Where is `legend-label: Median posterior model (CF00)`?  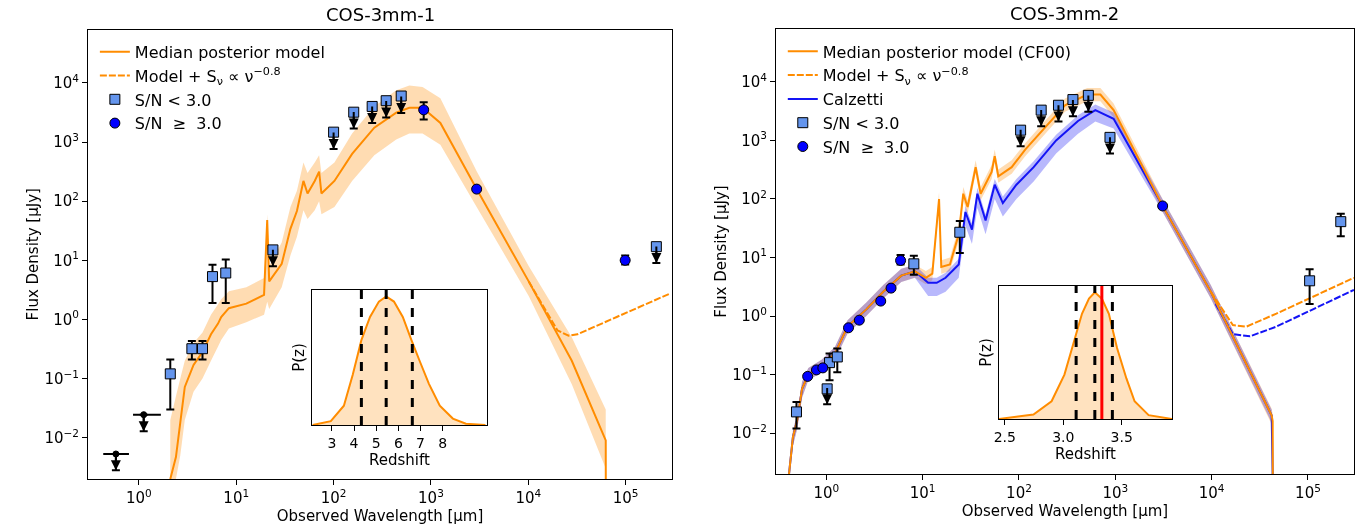 legend-label: Median posterior model (CF00) is located at coordinates (947, 52).